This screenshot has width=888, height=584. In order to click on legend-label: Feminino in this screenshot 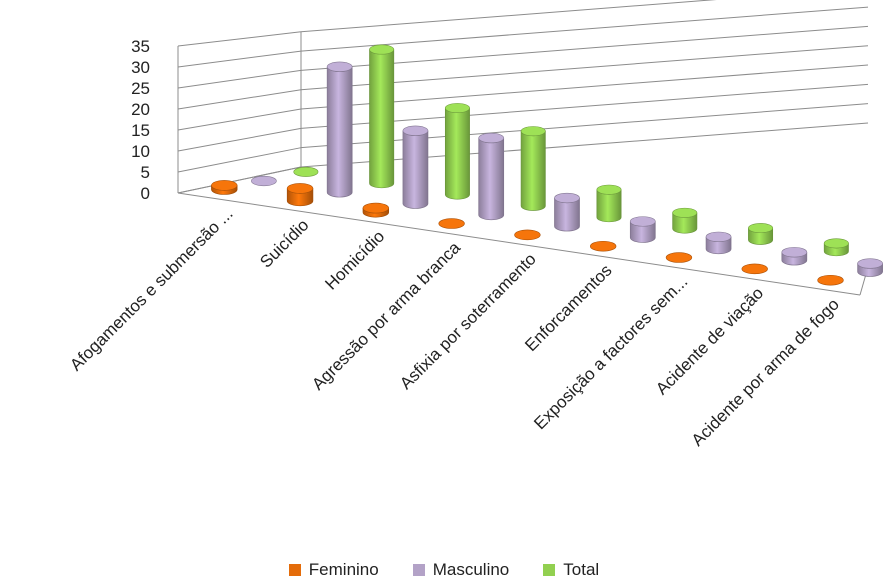, I will do `click(343, 569)`.